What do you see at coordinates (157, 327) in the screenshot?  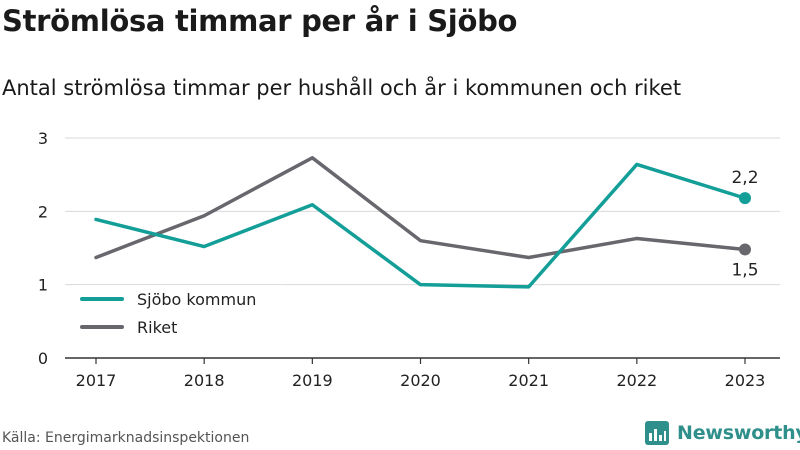 I see `legend-label: Riket` at bounding box center [157, 327].